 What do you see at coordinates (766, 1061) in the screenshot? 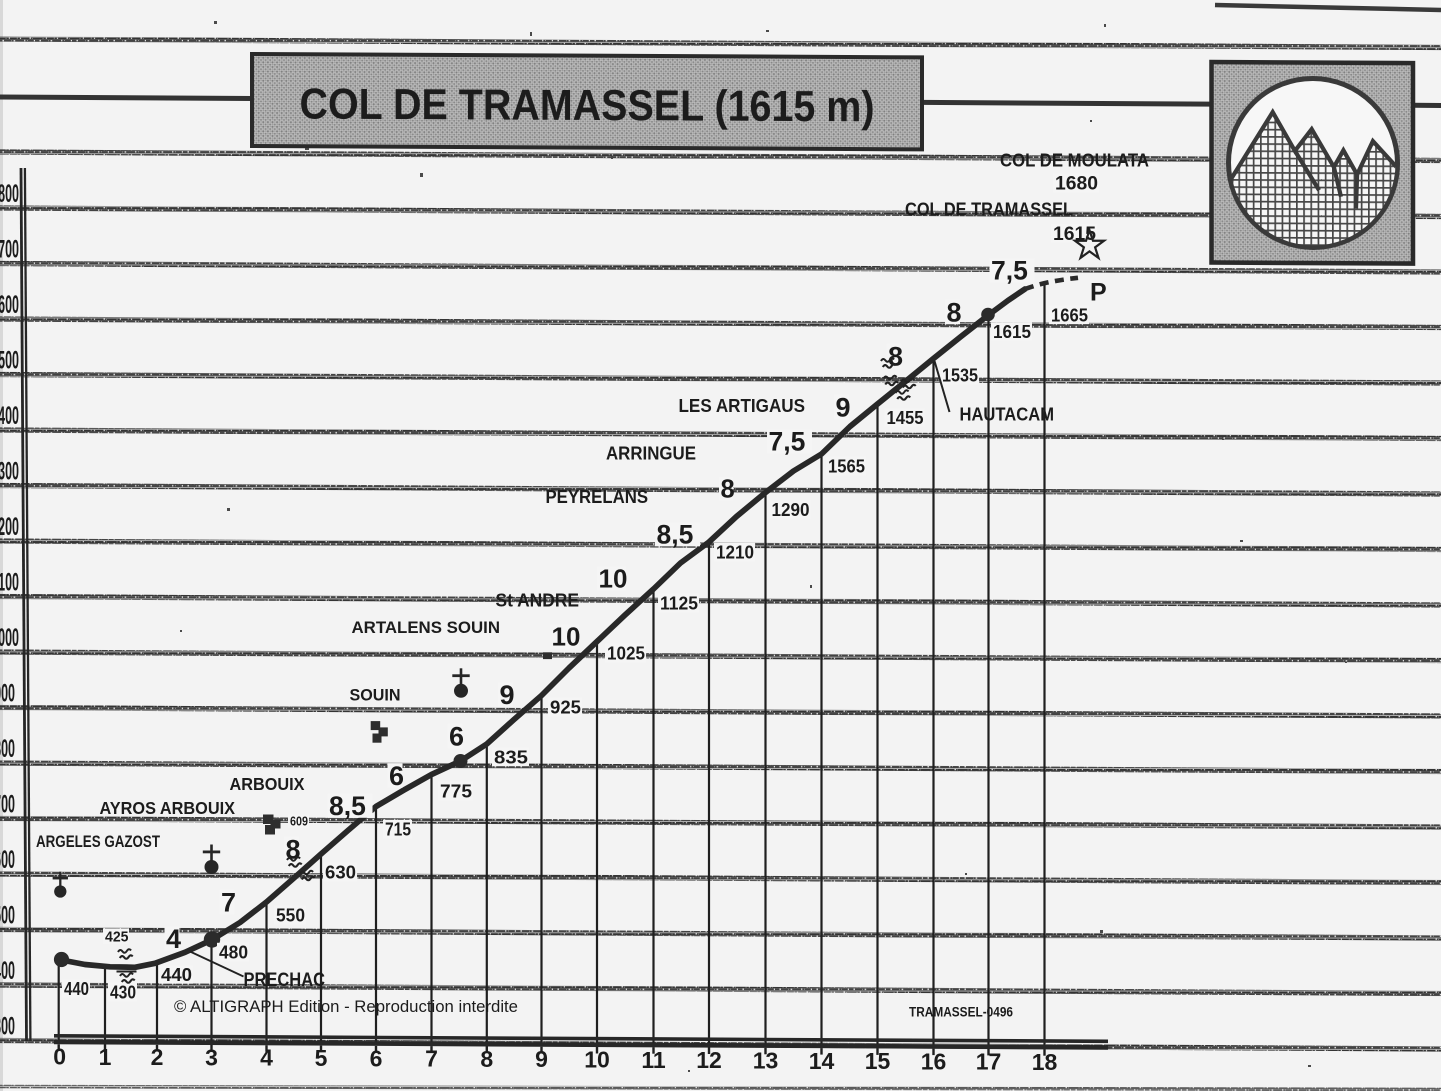
I see `svg-text: 13` at bounding box center [766, 1061].